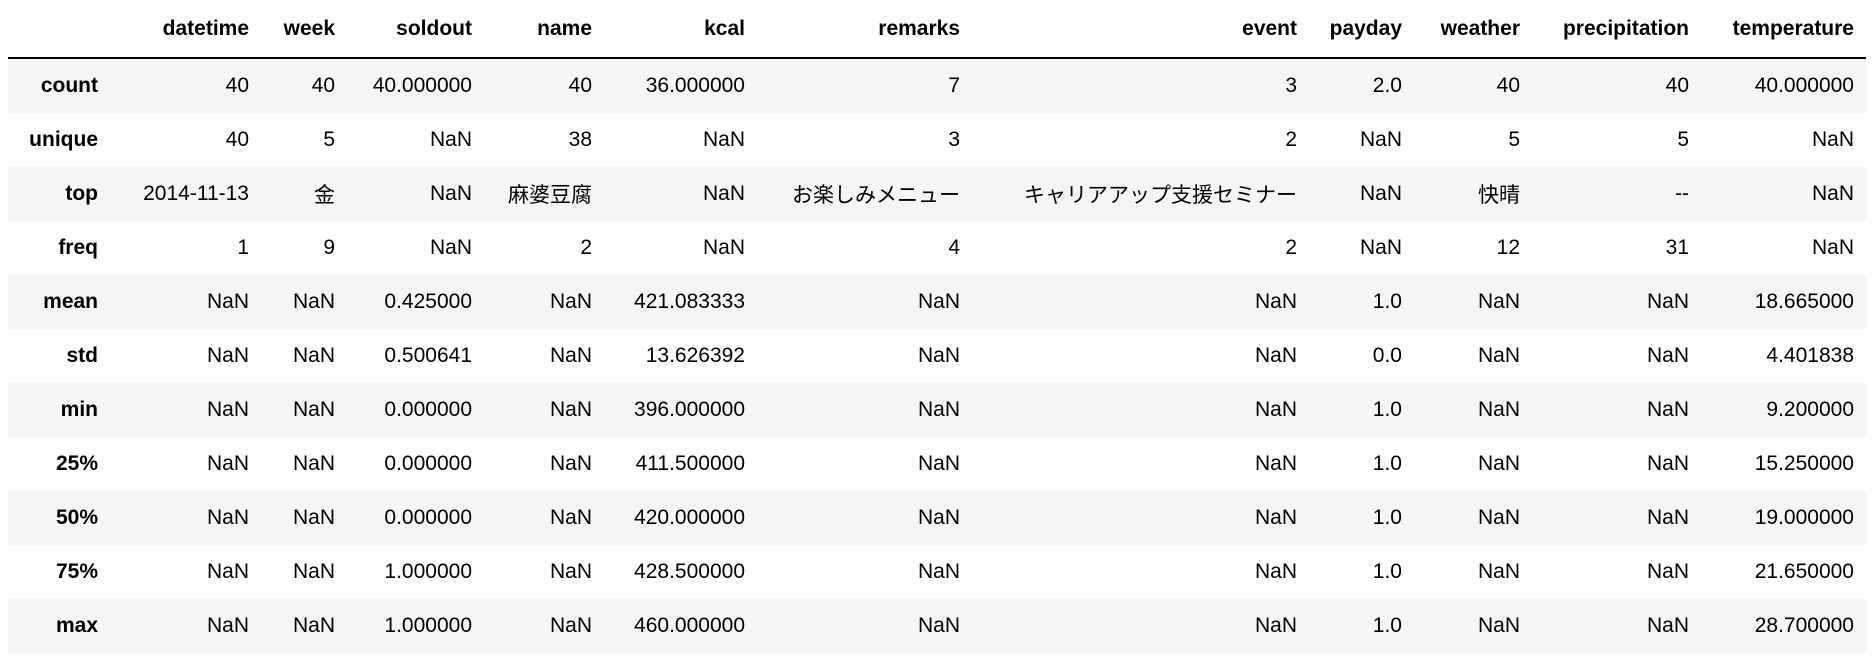 The width and height of the screenshot is (1874, 662). Describe the element at coordinates (1804, 85) in the screenshot. I see `cell-temperature: 40.000000` at that location.